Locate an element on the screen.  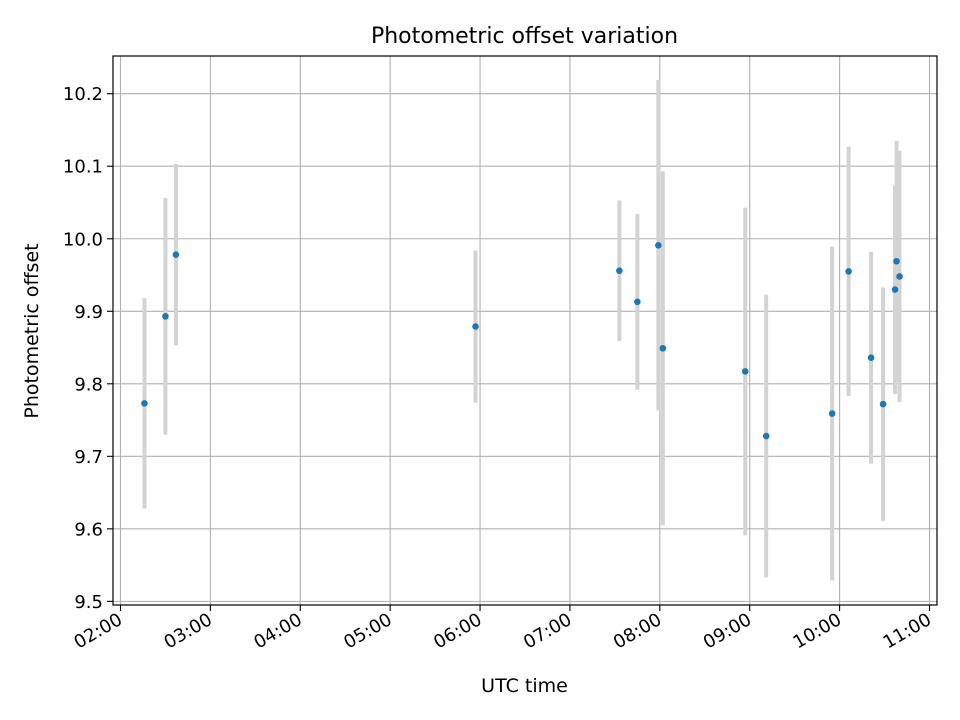
chart-title: Photometric offset variation is located at coordinates (524, 36).